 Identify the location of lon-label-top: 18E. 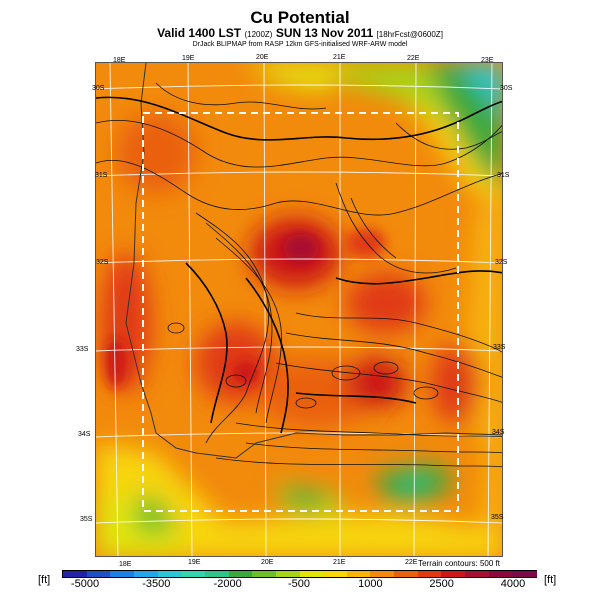
(119, 60).